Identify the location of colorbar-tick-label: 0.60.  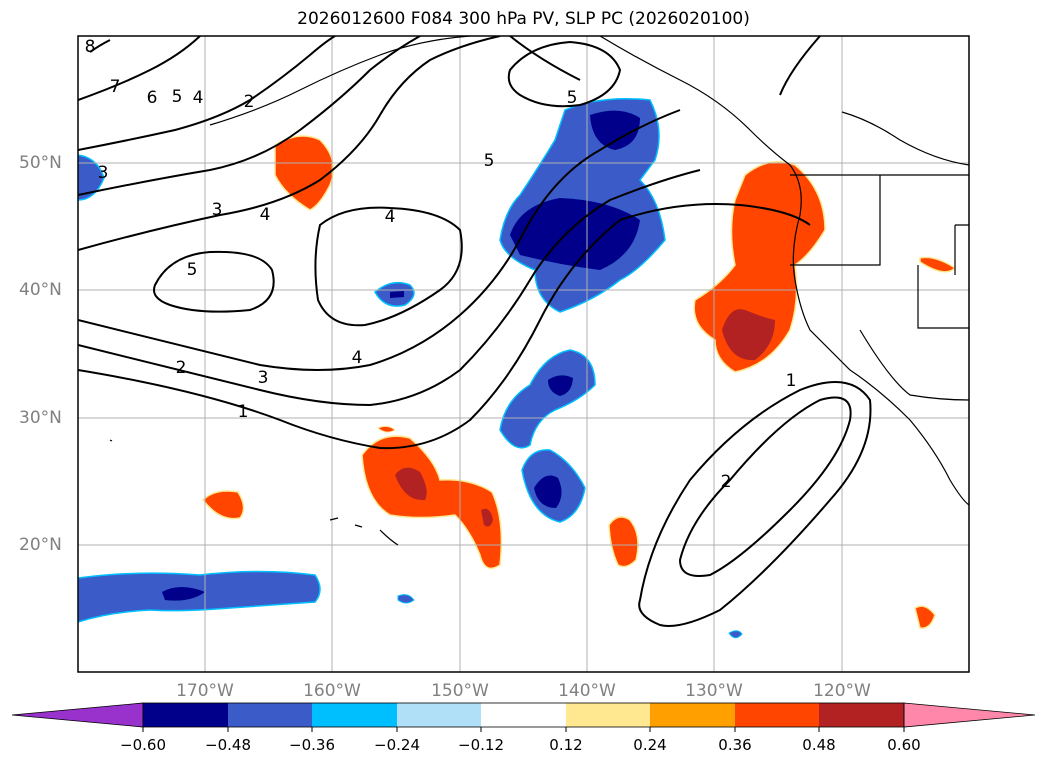
(904, 745).